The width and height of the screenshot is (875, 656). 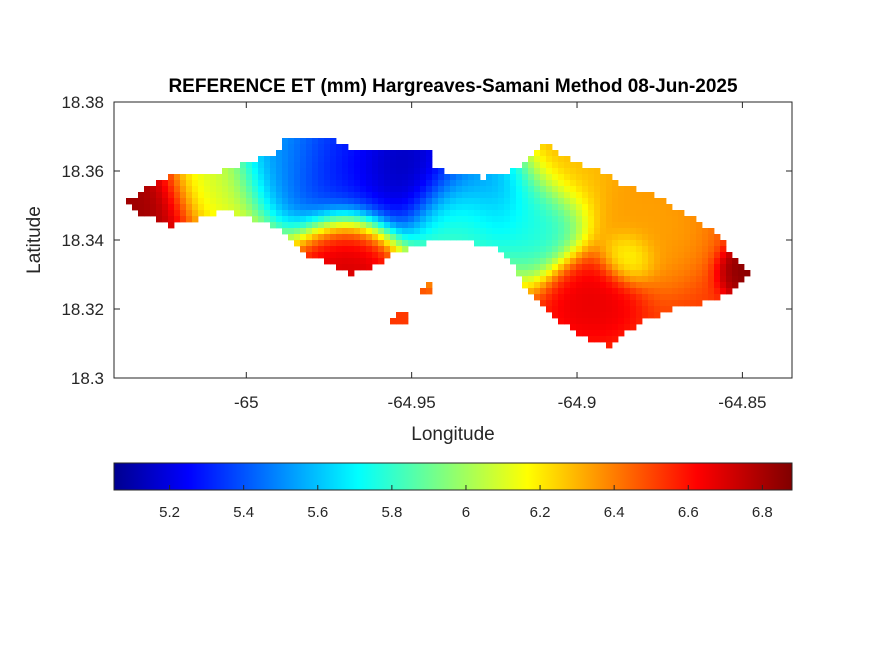 What do you see at coordinates (453, 476) in the screenshot?
I see `colorbar-gradient` at bounding box center [453, 476].